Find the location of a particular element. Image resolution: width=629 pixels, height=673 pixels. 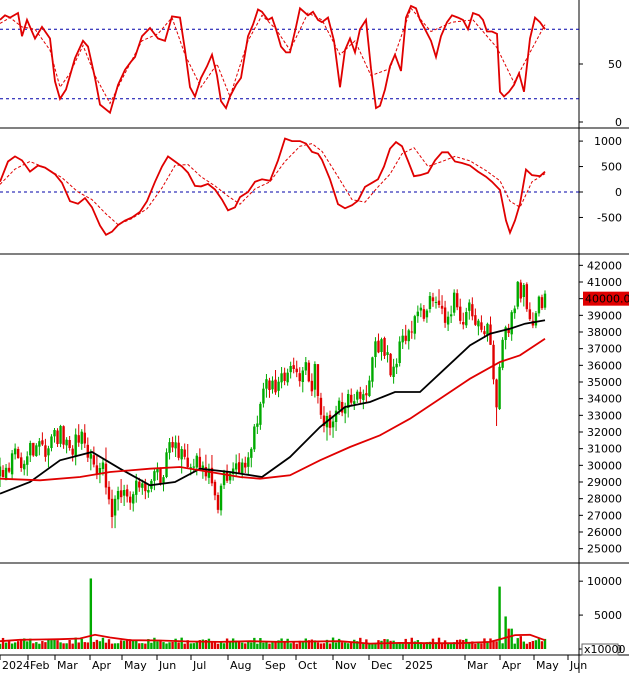

x-tick-label: 2024 is located at coordinates (16, 665).